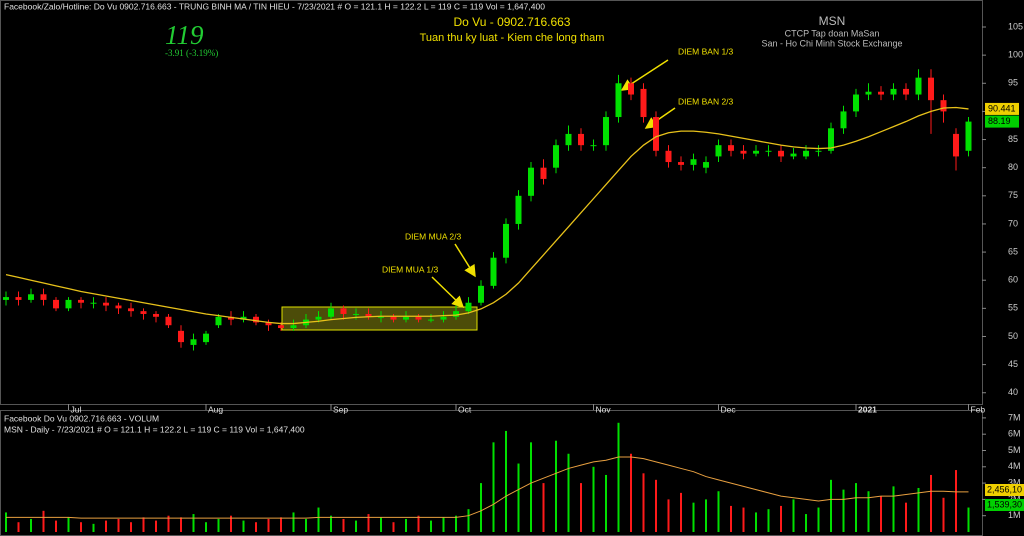  Describe the element at coordinates (604, 409) in the screenshot. I see `x-tick-label: Nov` at that location.